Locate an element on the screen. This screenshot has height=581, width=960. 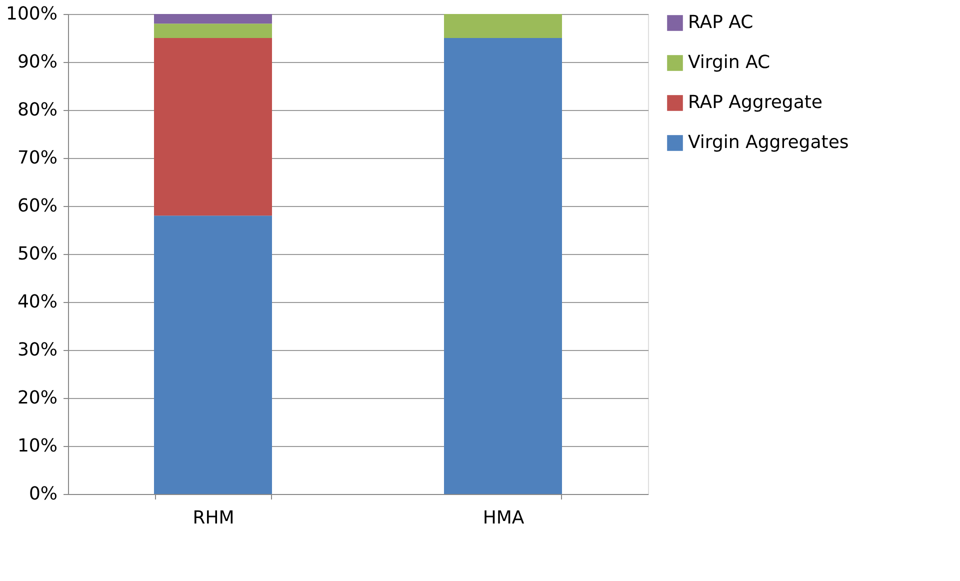
y-tick-label: 0% is located at coordinates (43, 494).